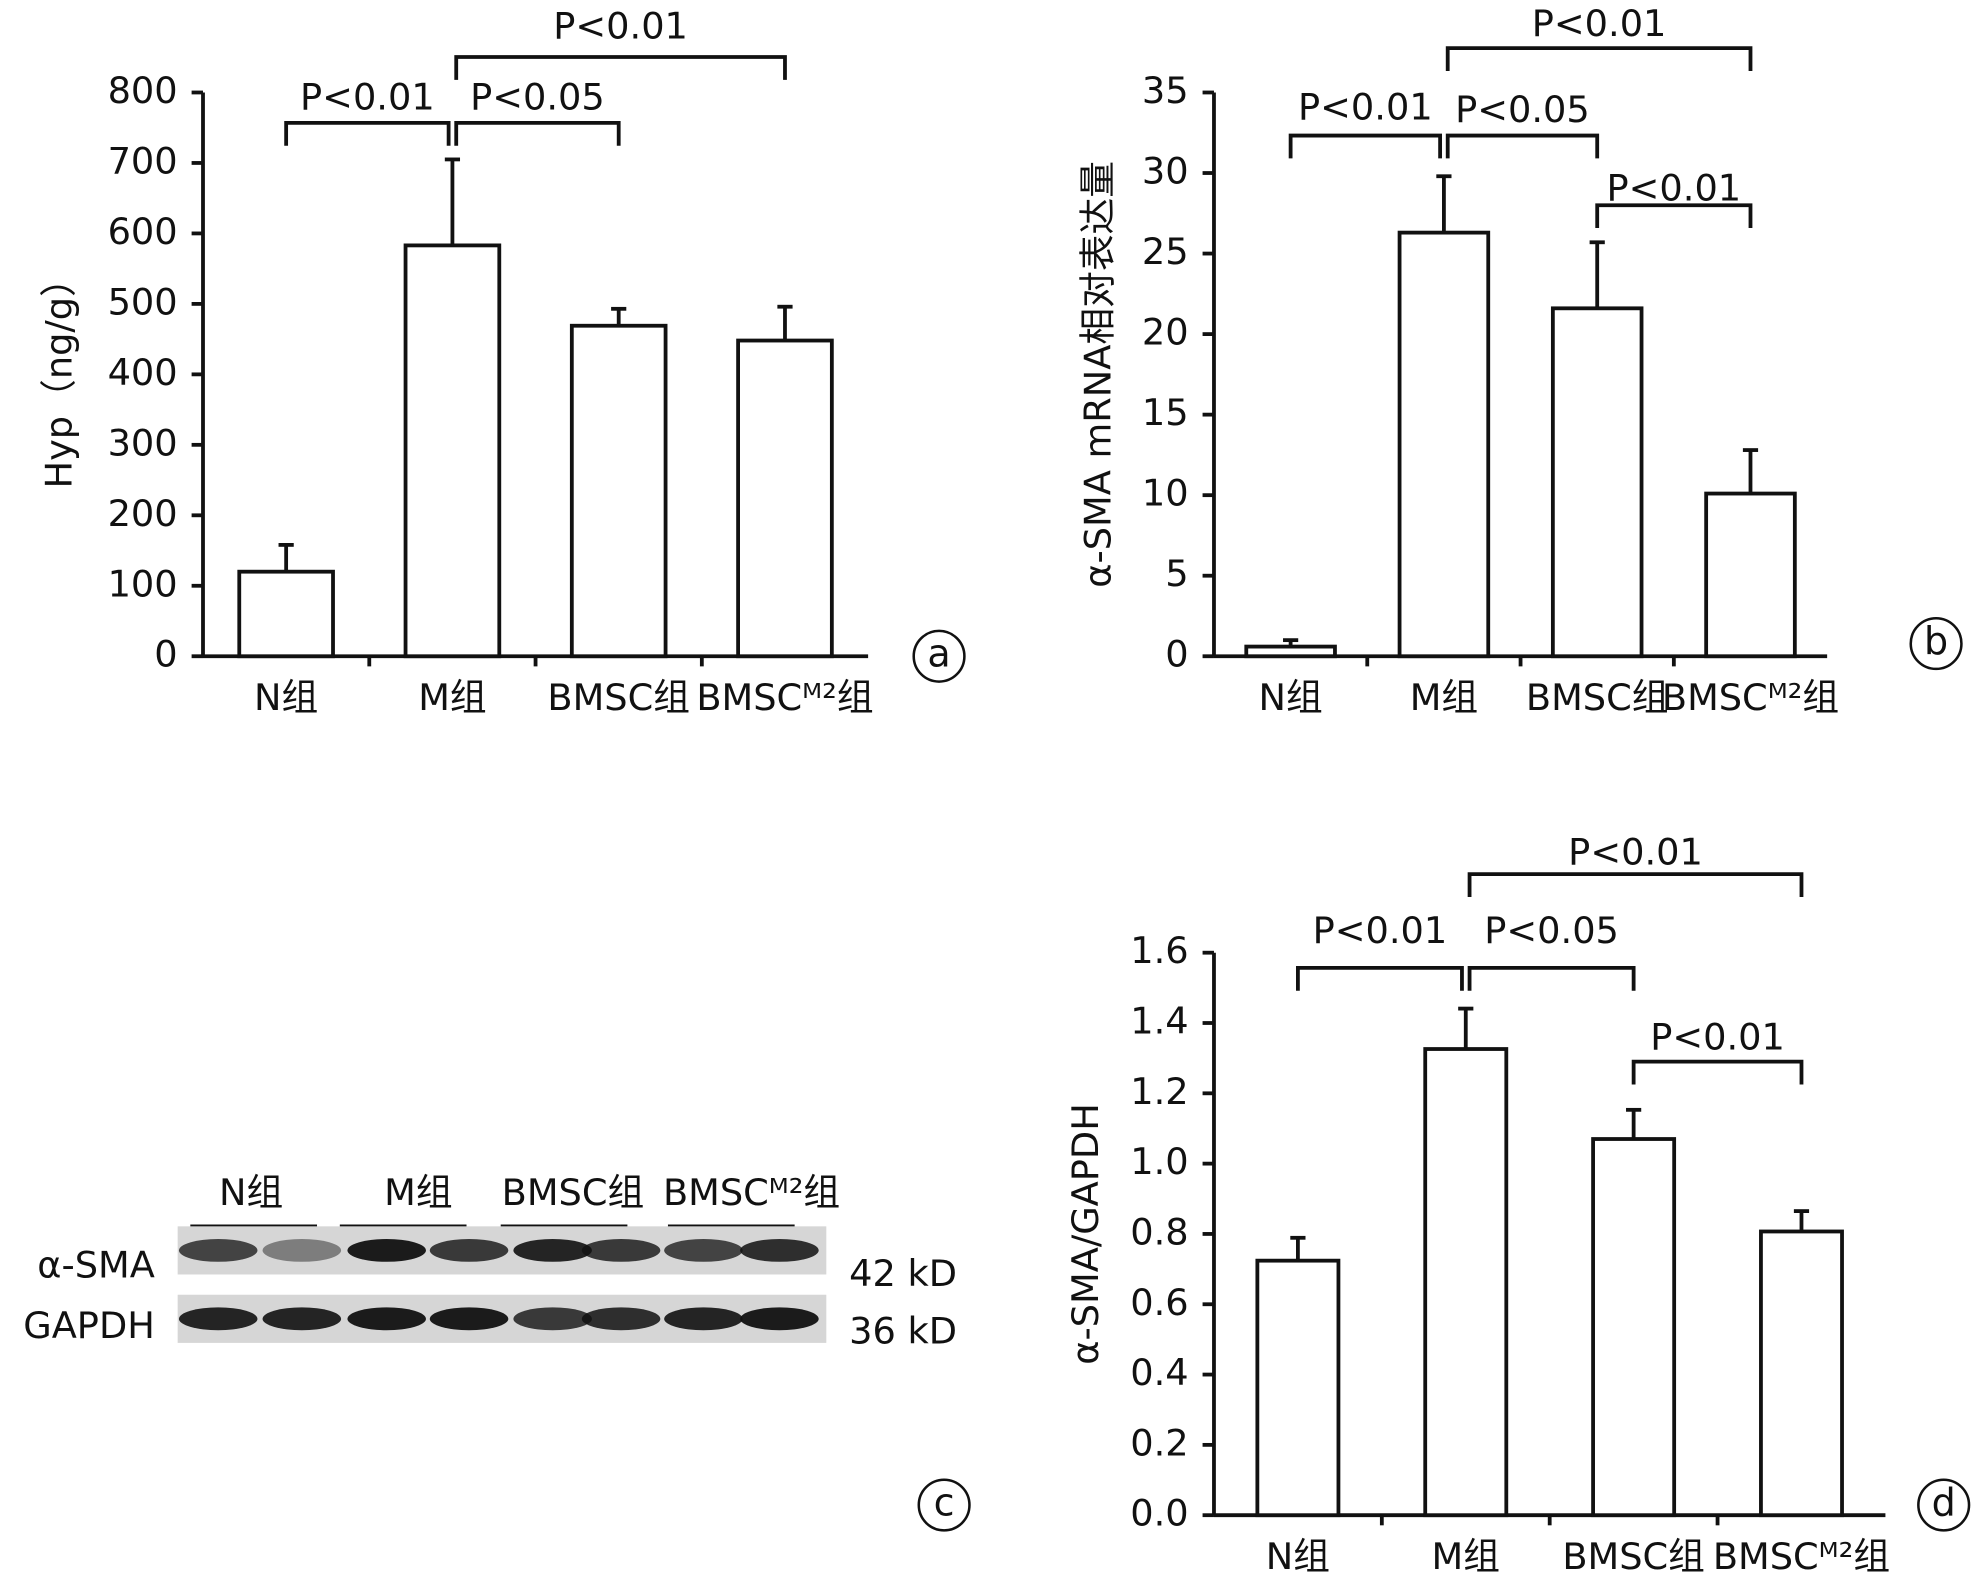 The height and width of the screenshot is (1595, 1982). I want to click on y-tick-label: 15, so click(1165, 412).